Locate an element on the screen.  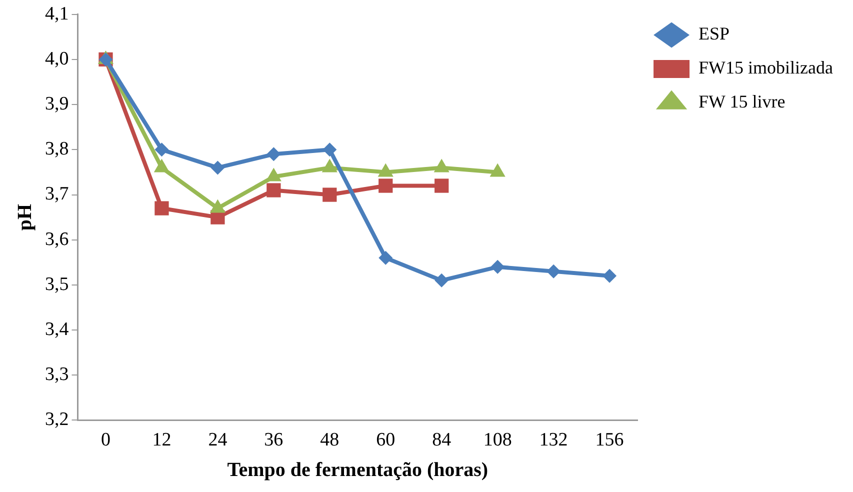
x-tick-label: 0 is located at coordinates (105, 440).